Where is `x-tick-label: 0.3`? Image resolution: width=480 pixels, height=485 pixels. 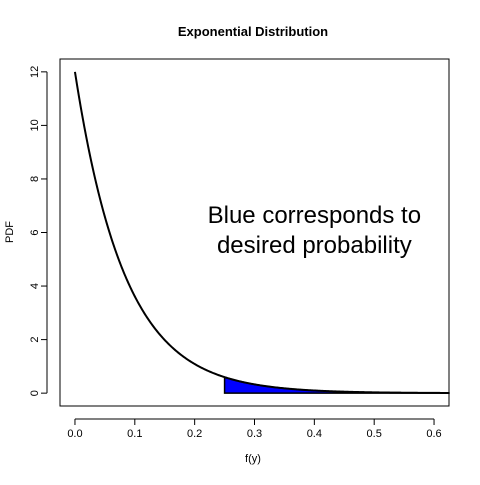
x-tick-label: 0.3 is located at coordinates (254, 434).